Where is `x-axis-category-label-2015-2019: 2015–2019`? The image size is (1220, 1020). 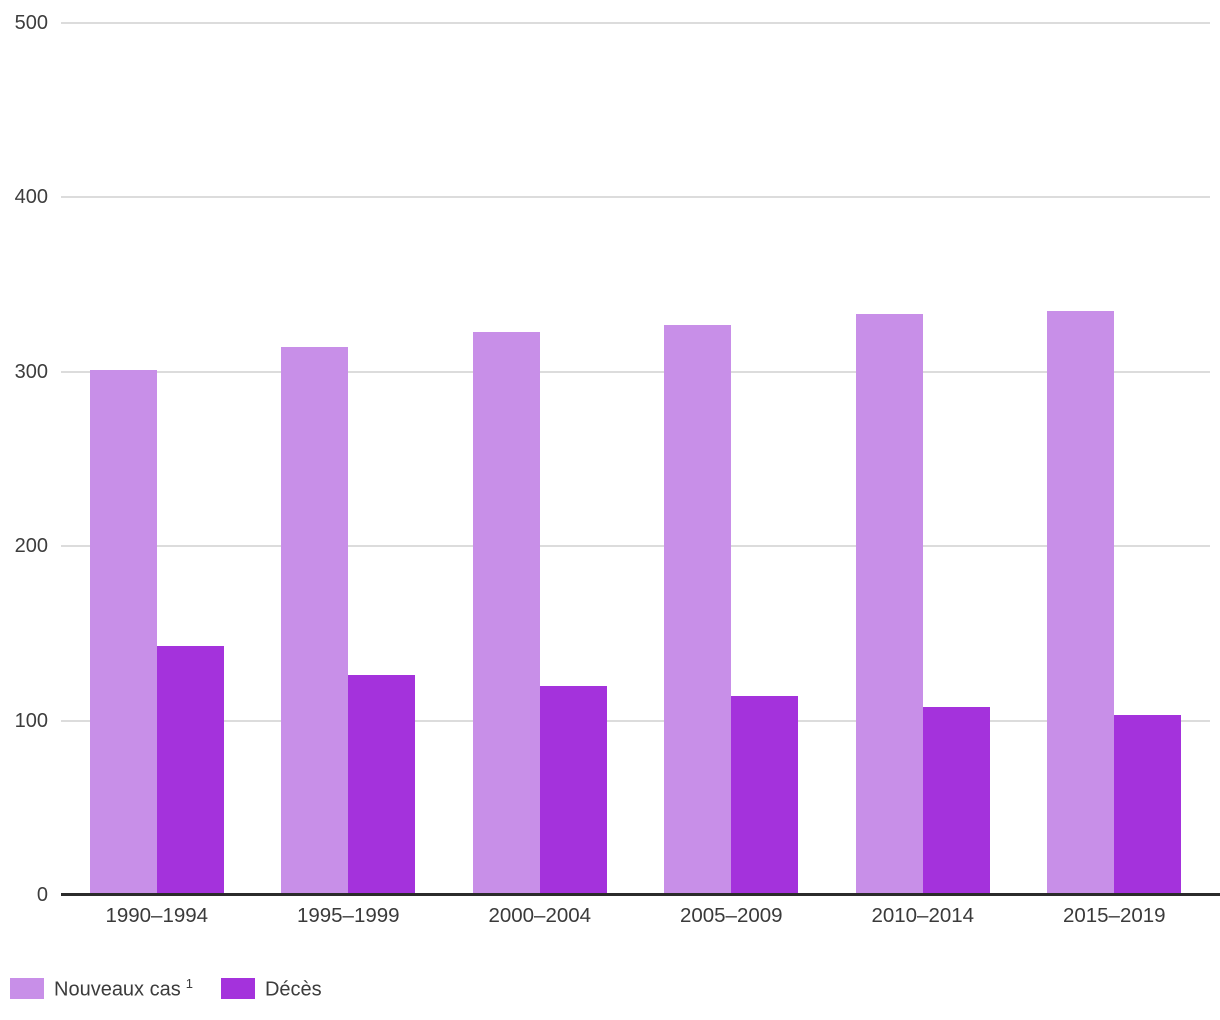 x-axis-category-label-2015-2019: 2015–2019 is located at coordinates (1114, 915).